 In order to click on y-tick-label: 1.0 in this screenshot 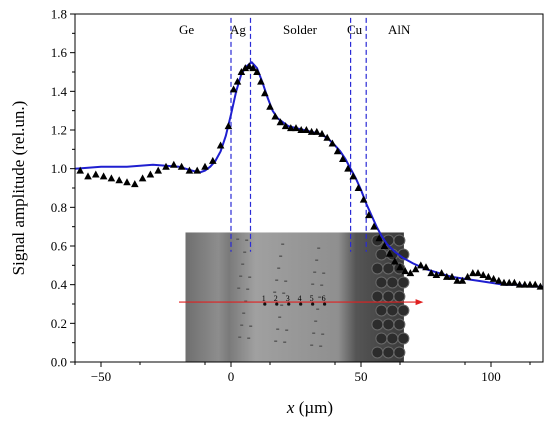, I will do `click(59, 168)`.